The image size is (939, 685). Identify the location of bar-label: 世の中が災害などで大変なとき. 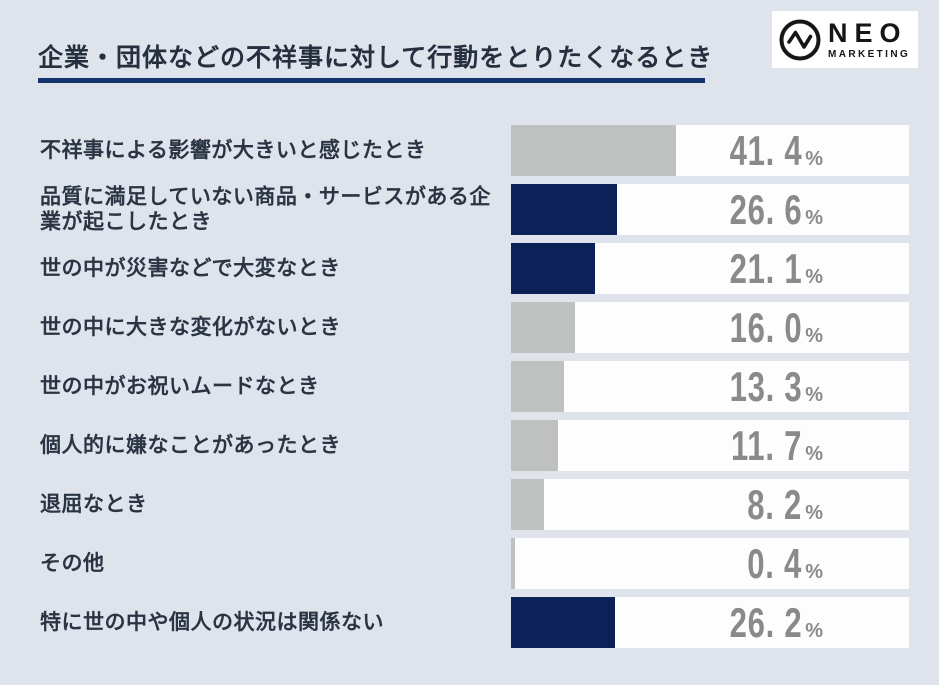
(190, 268).